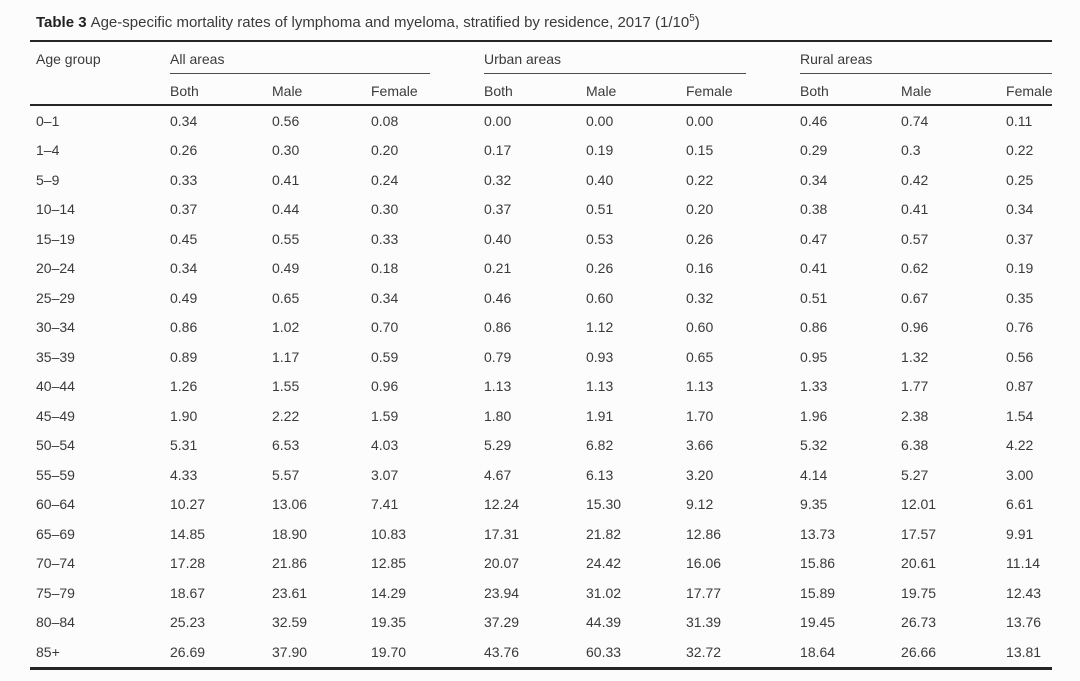  Describe the element at coordinates (818, 533) in the screenshot. I see `rate-value-cell: 13.73` at that location.